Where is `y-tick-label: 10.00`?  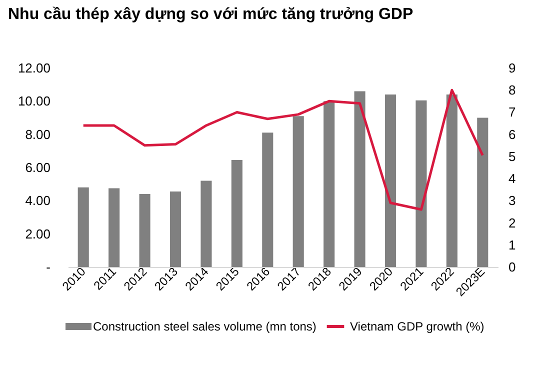
y-tick-label: 10.00 is located at coordinates (34, 101).